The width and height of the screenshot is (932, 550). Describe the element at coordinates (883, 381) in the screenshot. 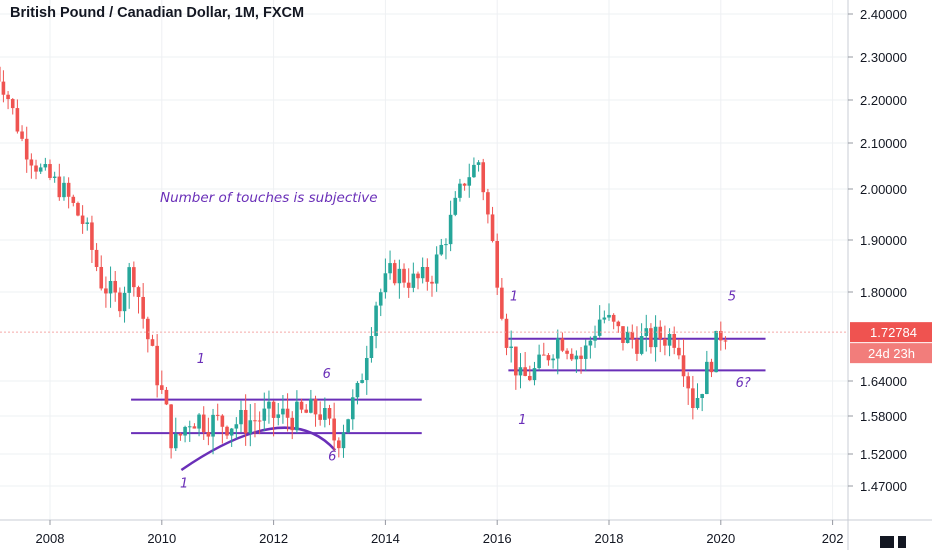

I see `y-tick-label: 1.64000` at that location.